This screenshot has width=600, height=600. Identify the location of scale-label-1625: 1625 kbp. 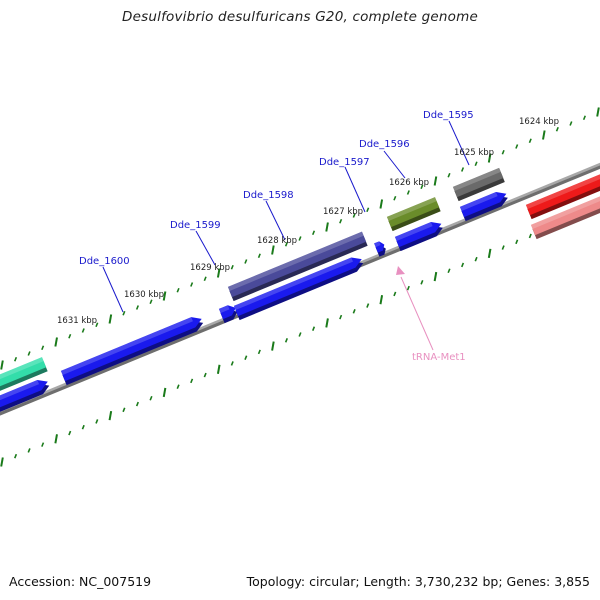
(474, 153).